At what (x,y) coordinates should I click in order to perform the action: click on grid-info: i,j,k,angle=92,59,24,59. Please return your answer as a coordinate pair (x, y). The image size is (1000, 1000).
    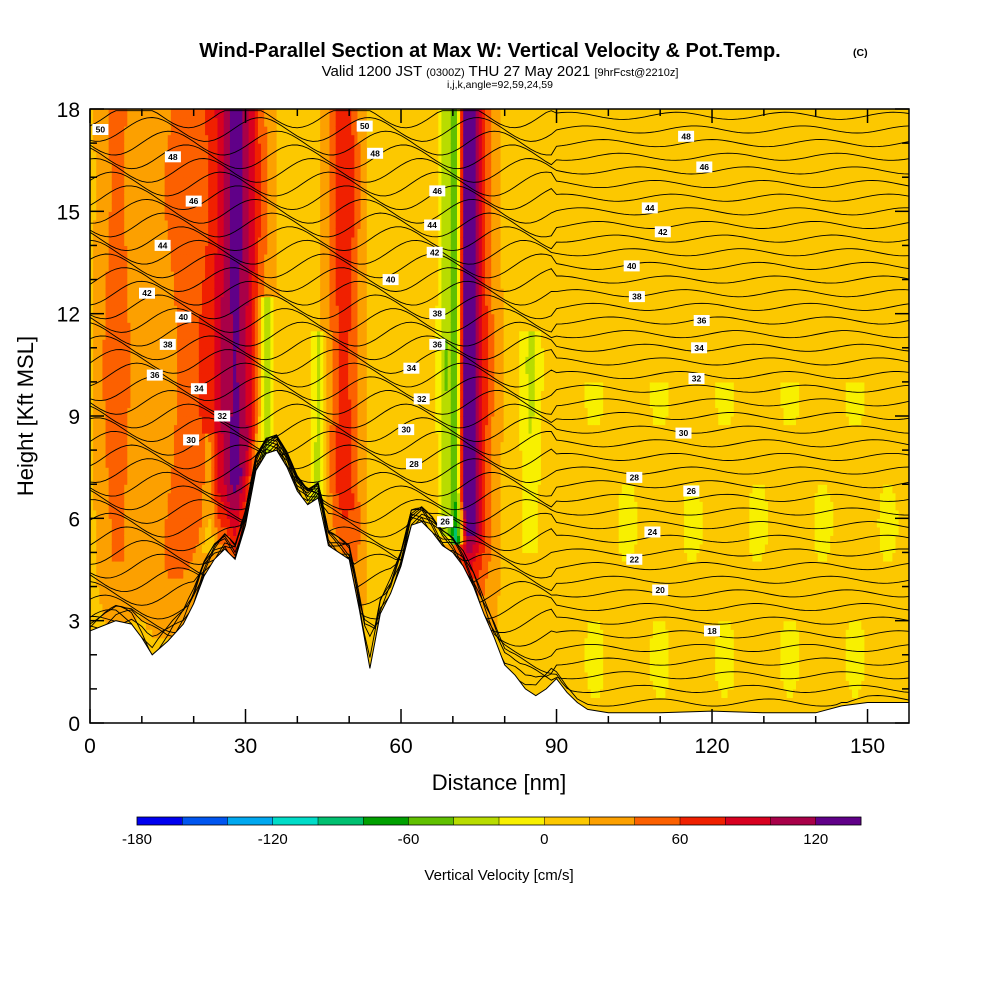
    Looking at the image, I should click on (500, 85).